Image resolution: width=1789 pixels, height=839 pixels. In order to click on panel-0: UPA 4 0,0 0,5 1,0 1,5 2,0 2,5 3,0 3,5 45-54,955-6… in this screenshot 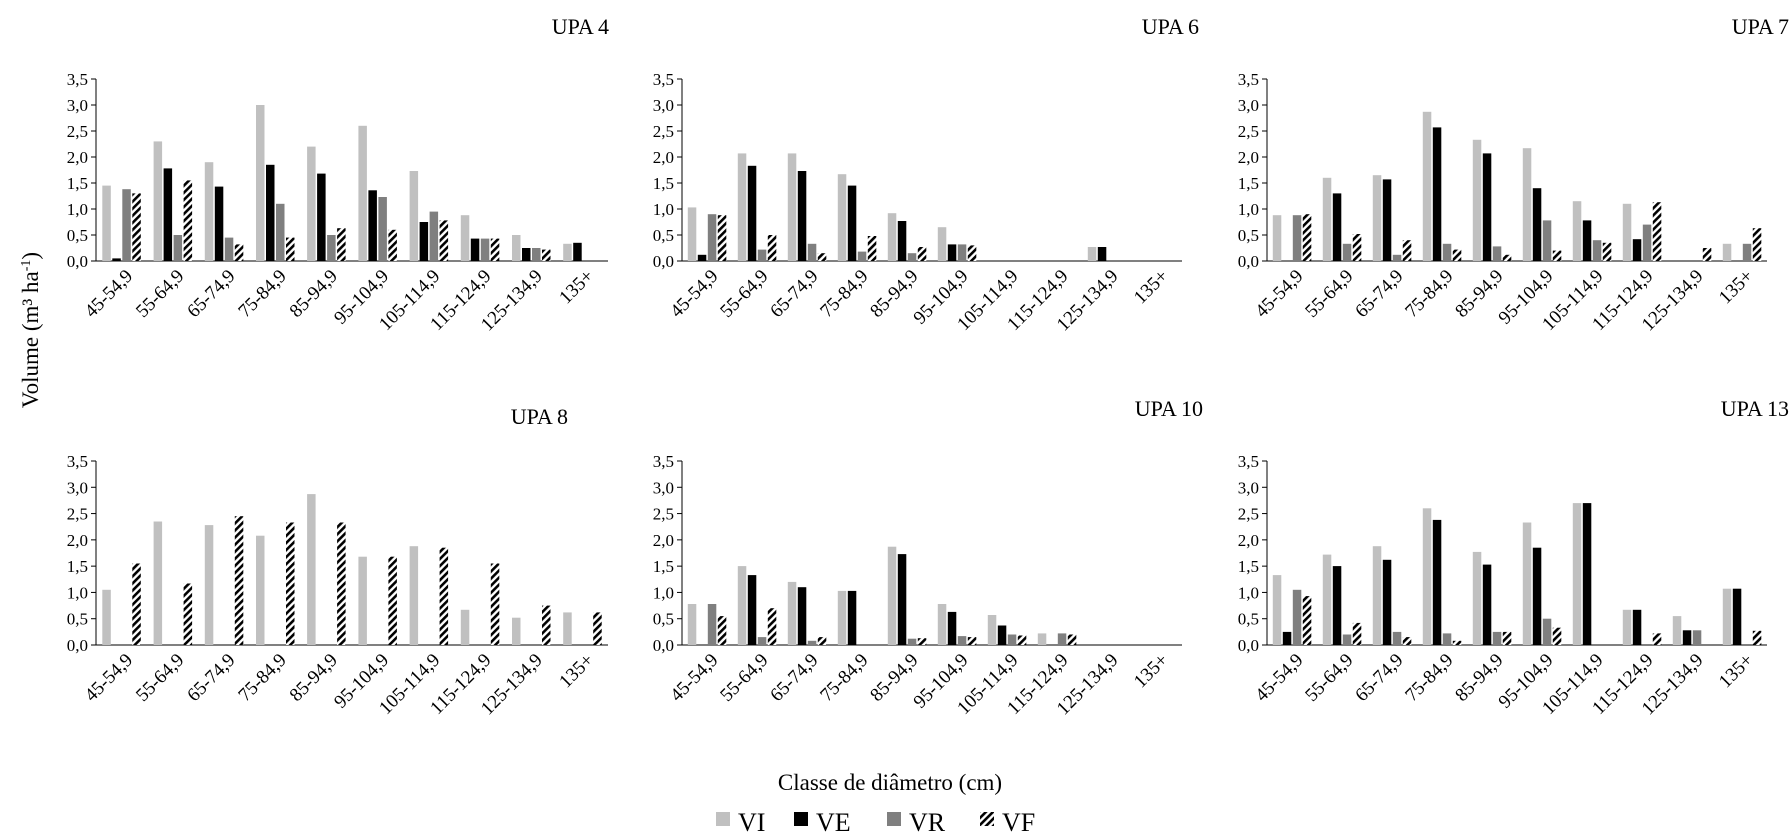, I will do `click(338, 174)`.